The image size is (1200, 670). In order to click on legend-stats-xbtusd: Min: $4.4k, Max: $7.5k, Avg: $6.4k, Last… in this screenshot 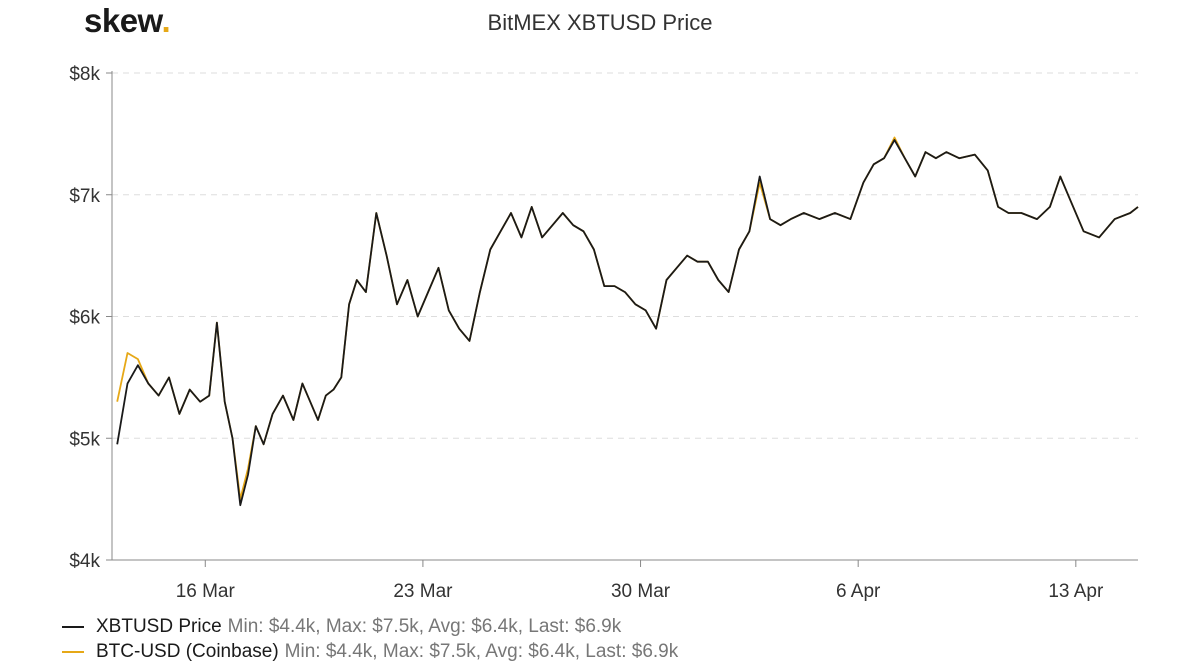, I will do `click(424, 626)`.